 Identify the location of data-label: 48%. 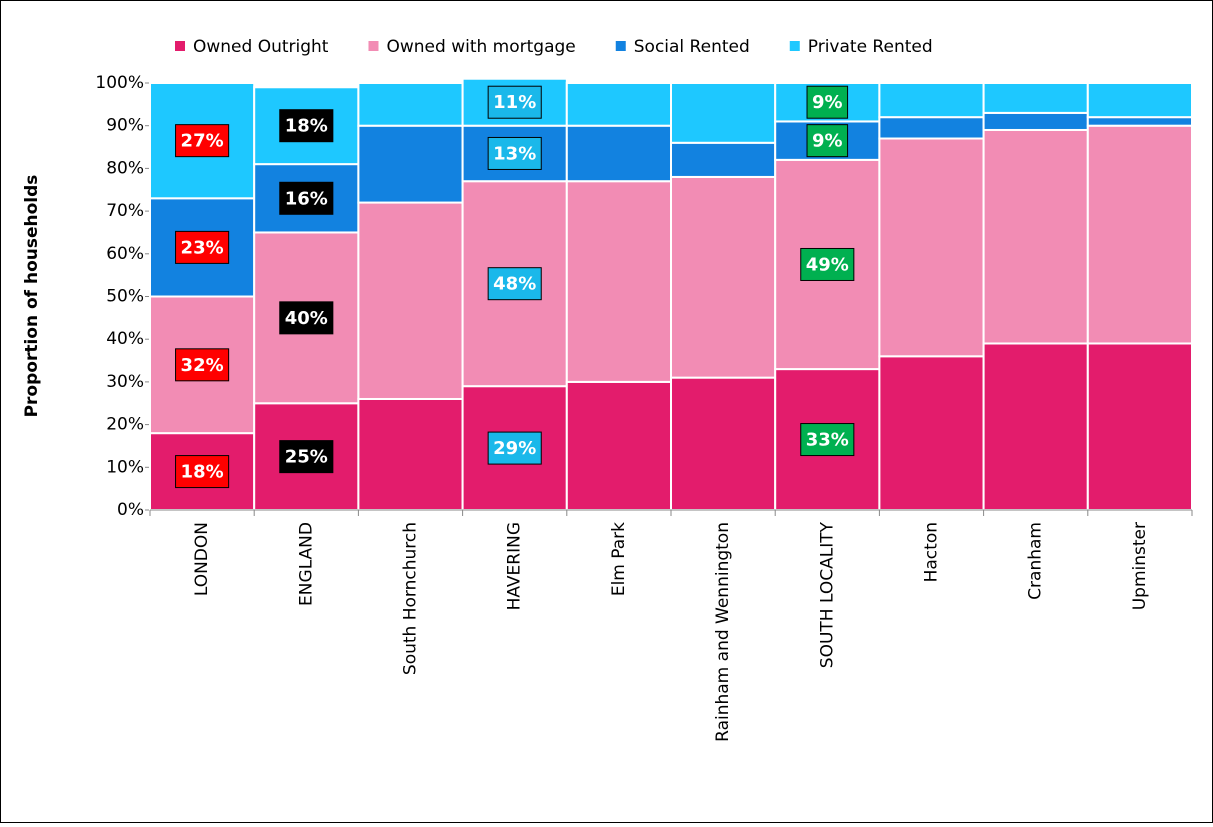
(514, 284).